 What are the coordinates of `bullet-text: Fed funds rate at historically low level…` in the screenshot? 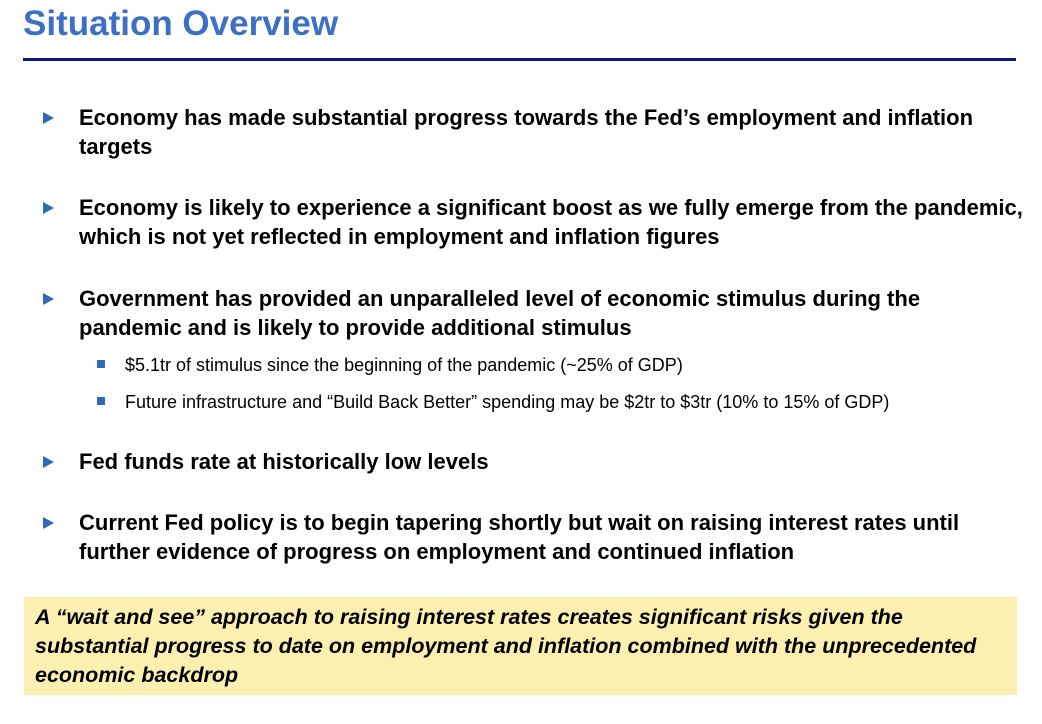 It's located at (284, 461).